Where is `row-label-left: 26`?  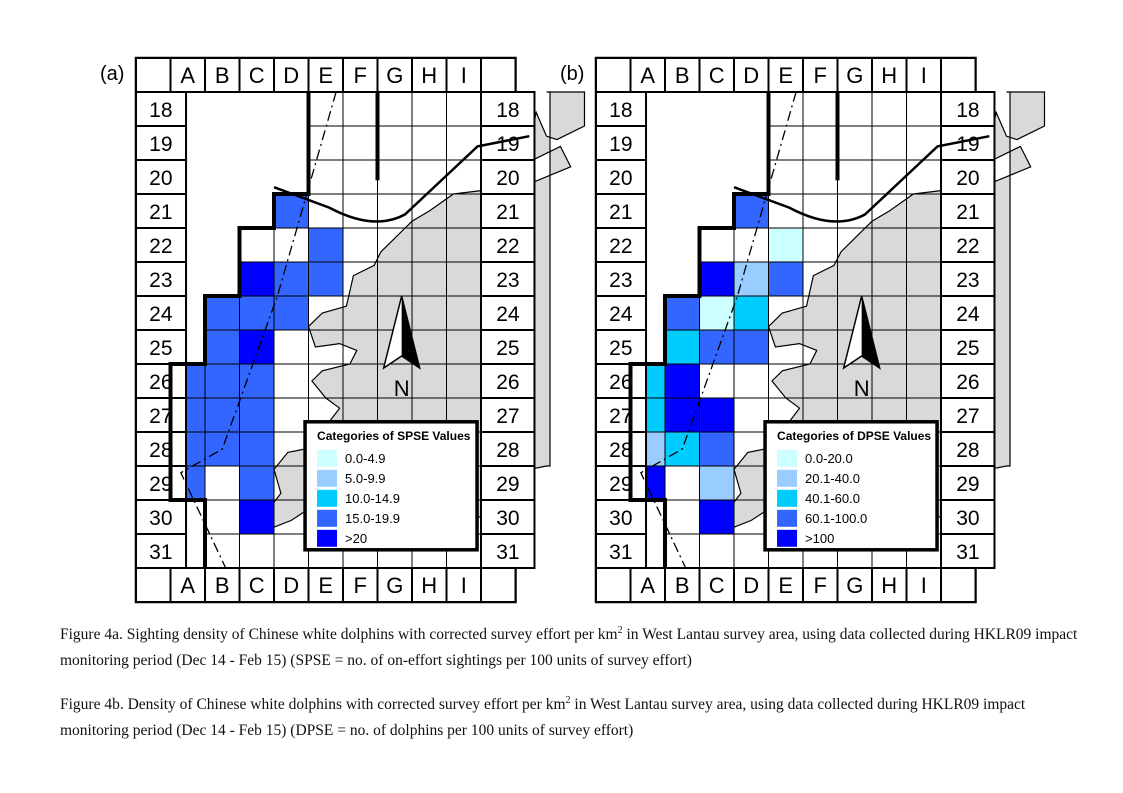 row-label-left: 26 is located at coordinates (620, 382).